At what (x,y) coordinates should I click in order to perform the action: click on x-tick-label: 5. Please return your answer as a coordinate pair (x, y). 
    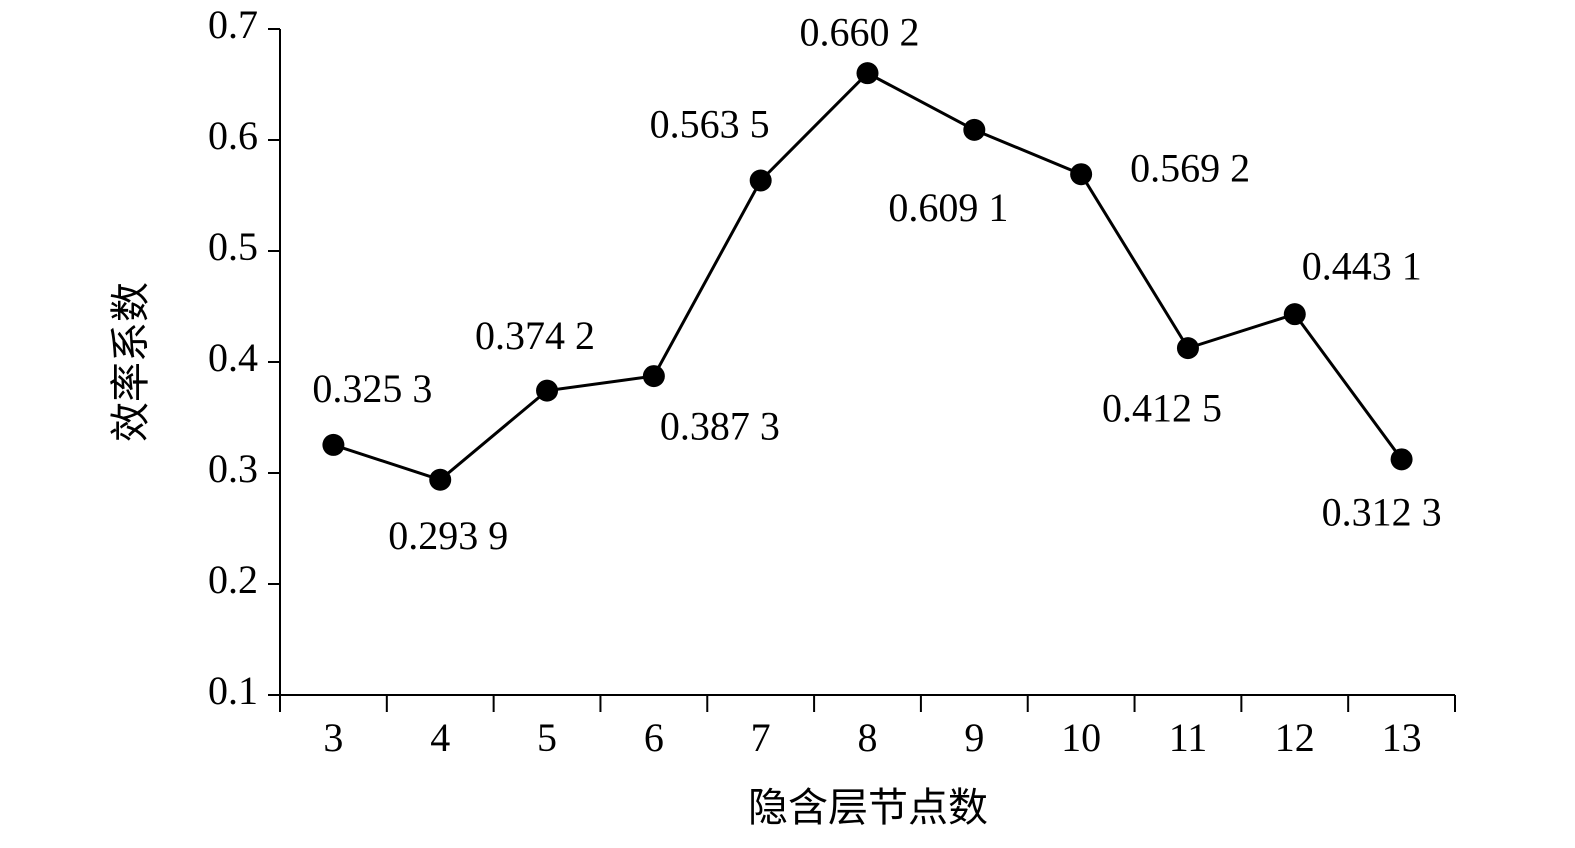
    Looking at the image, I should click on (547, 737).